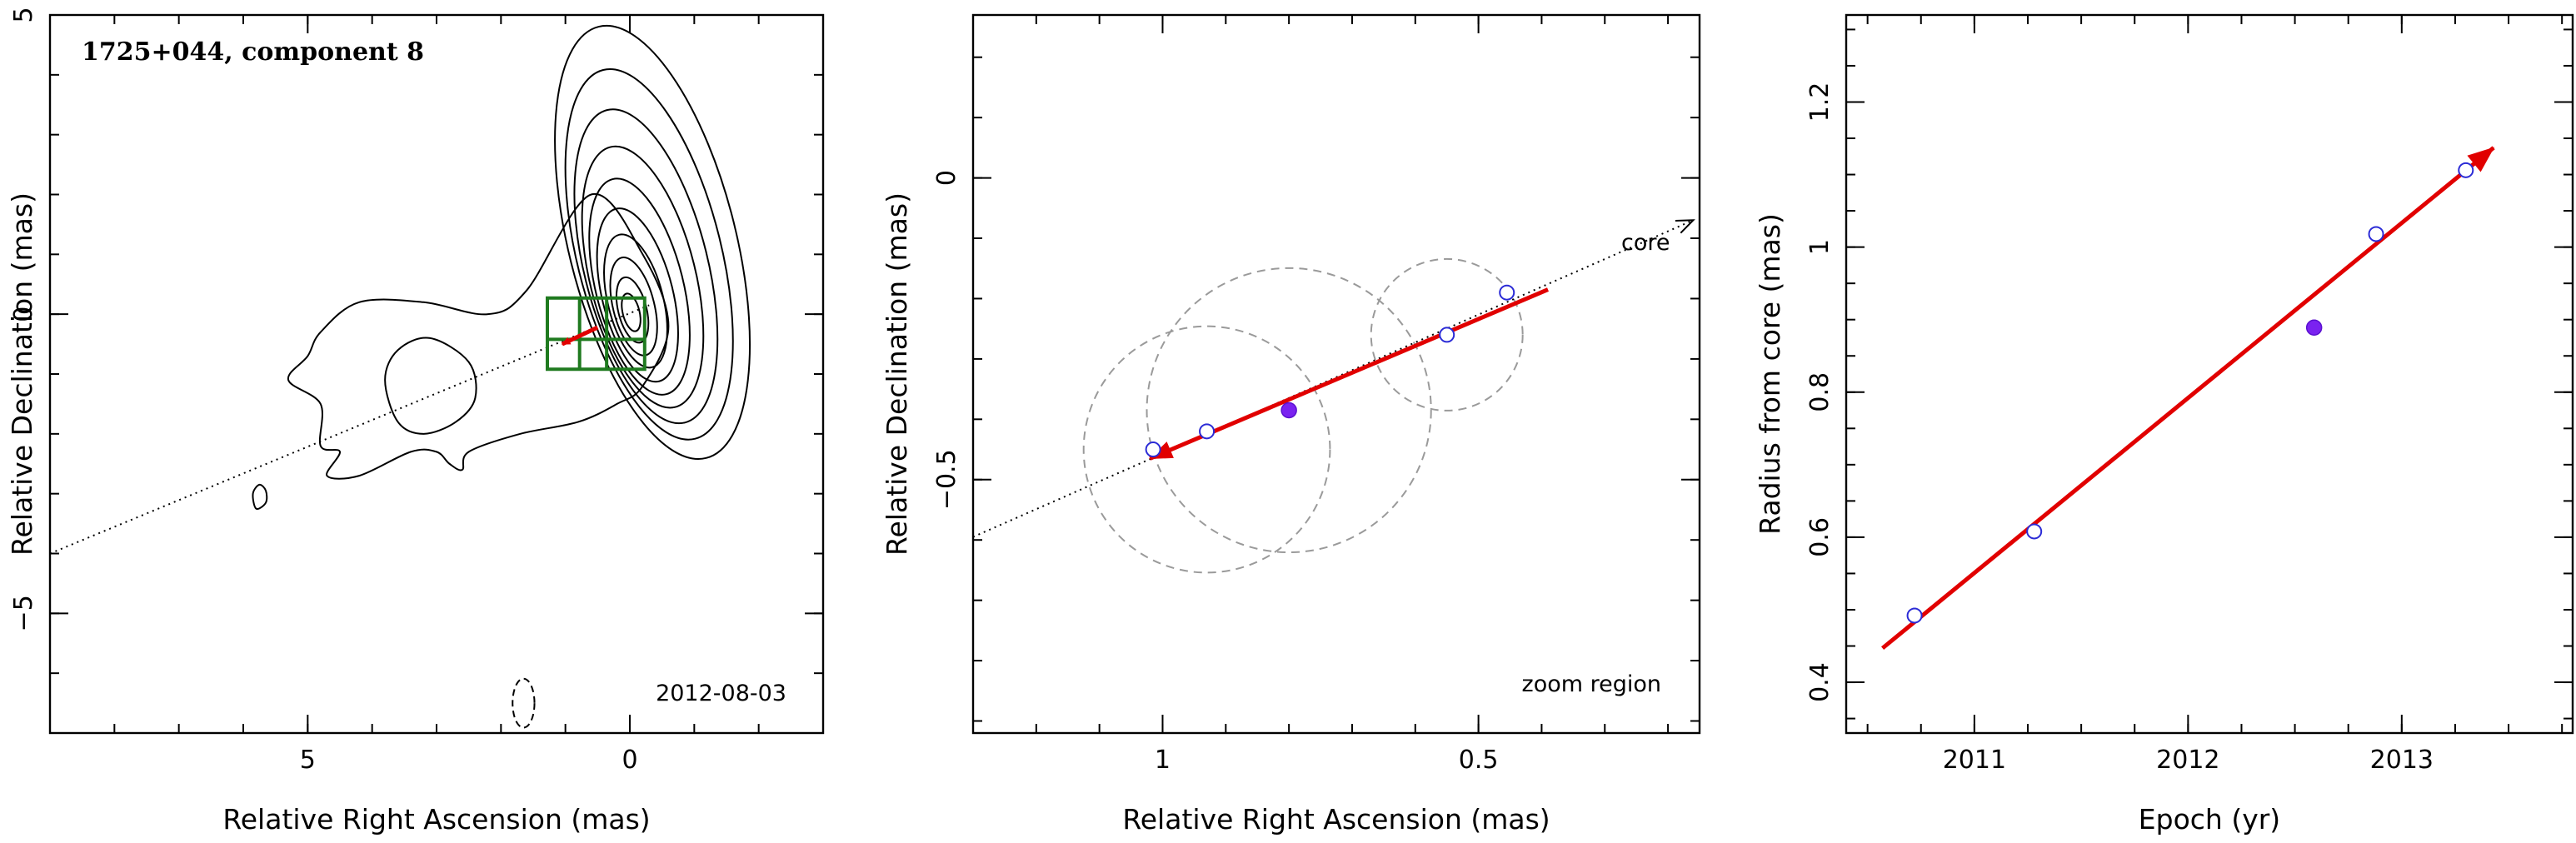 The height and width of the screenshot is (843, 2576). What do you see at coordinates (721, 693) in the screenshot?
I see `epoch-label: 2012-08-03` at bounding box center [721, 693].